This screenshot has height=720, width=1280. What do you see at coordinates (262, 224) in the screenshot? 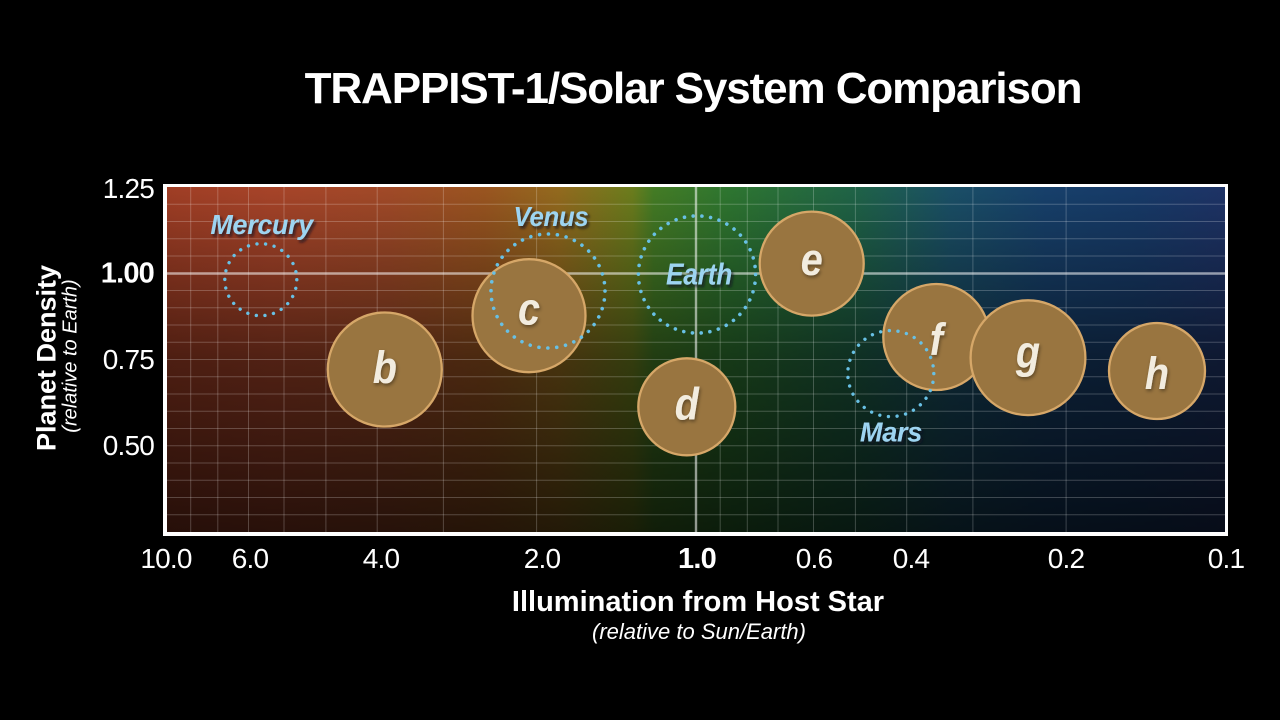
I see `svg-text: Mercury` at bounding box center [262, 224].